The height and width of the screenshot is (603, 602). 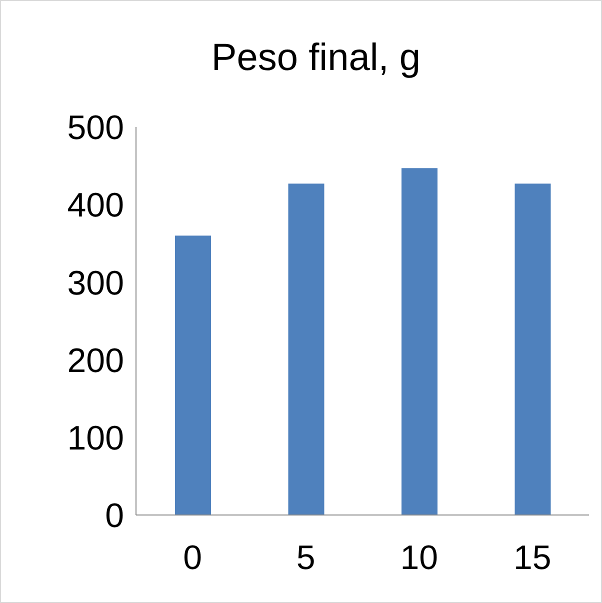 I want to click on y-tick-label: 100, so click(x=95, y=438).